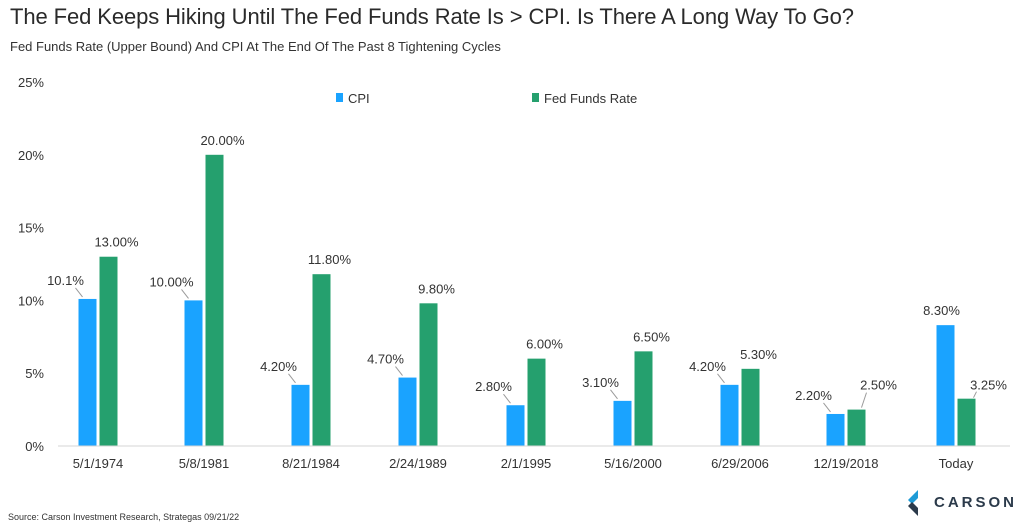 The width and height of the screenshot is (1024, 528). Describe the element at coordinates (633, 463) in the screenshot. I see `x-tick-label: 5/16/2000` at that location.